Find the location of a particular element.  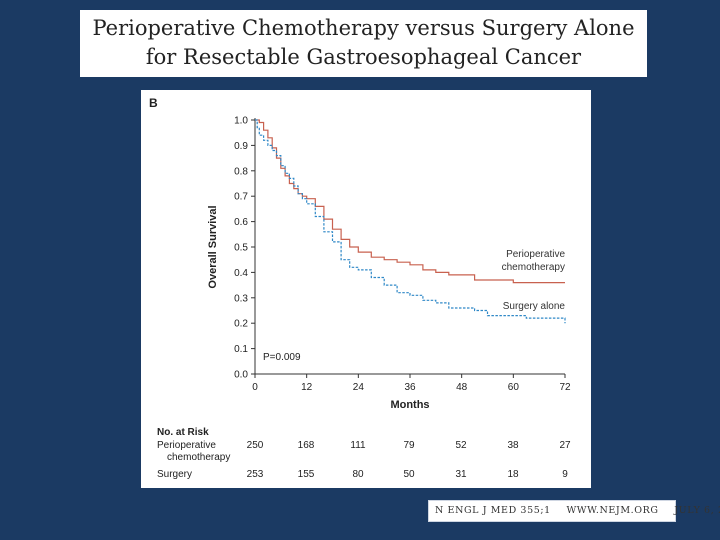

risk-value-surgery: 155 is located at coordinates (306, 474).